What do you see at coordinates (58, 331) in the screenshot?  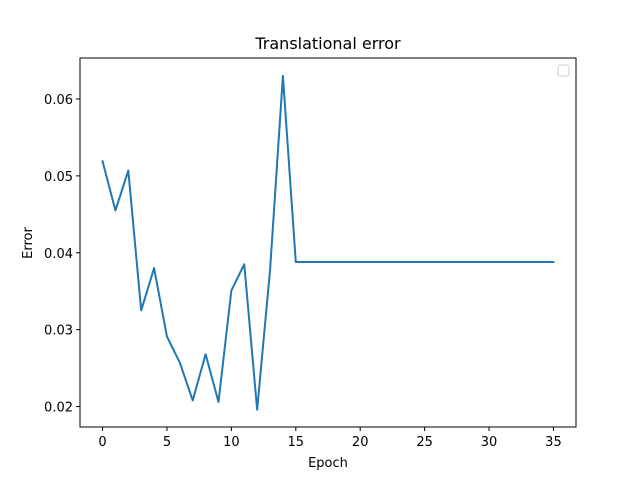 I see `y-tick-label: 0.03` at bounding box center [58, 331].